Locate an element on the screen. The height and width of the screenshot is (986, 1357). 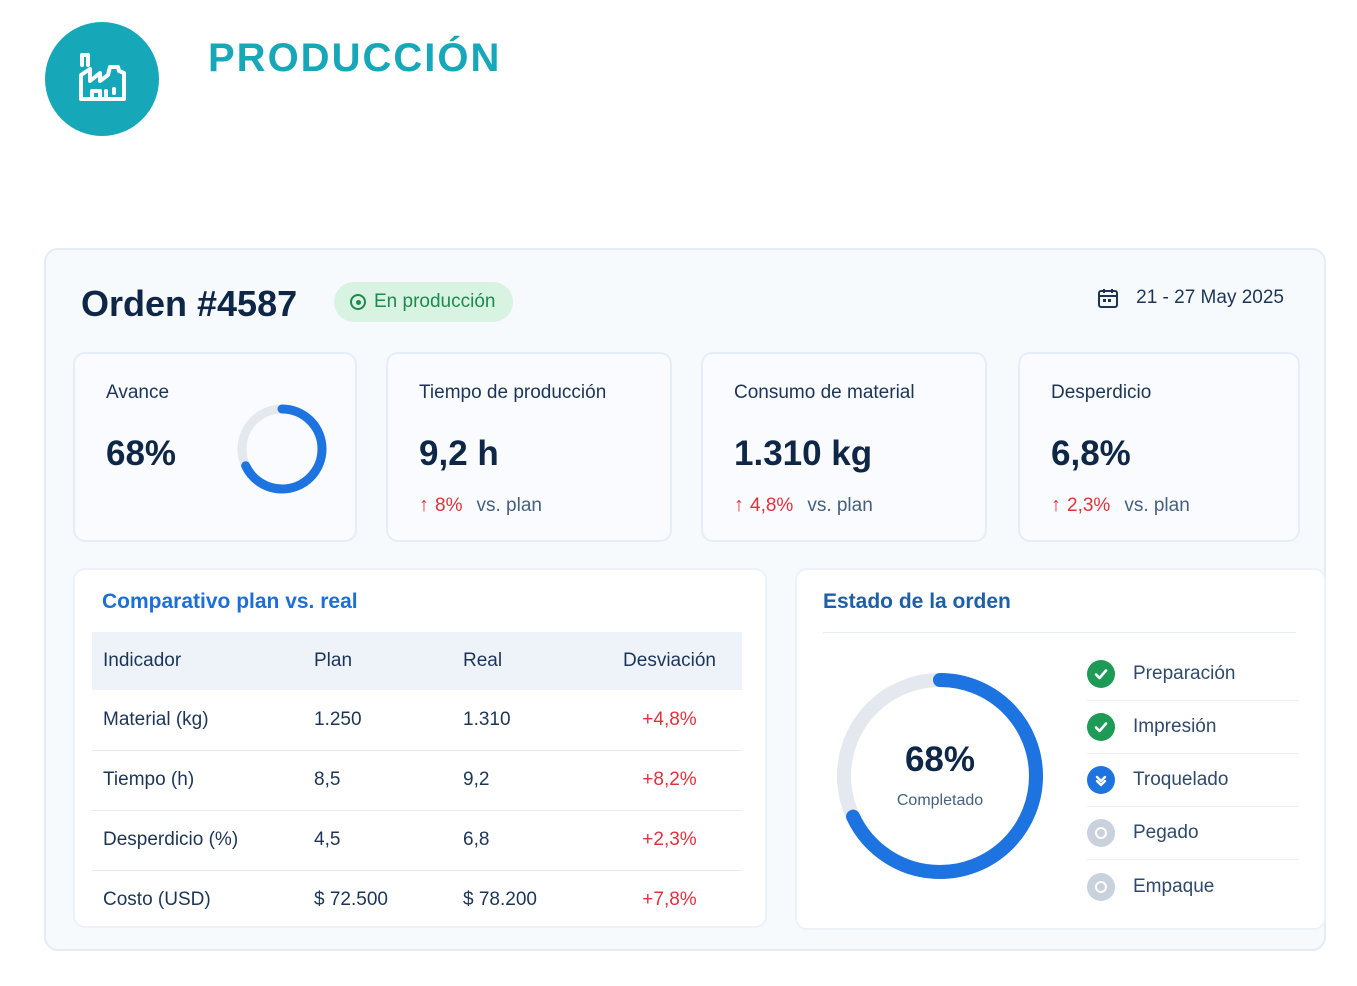
table-row: Tiempo (h) 8,5 9,2 +8,2% is located at coordinates (417, 779).